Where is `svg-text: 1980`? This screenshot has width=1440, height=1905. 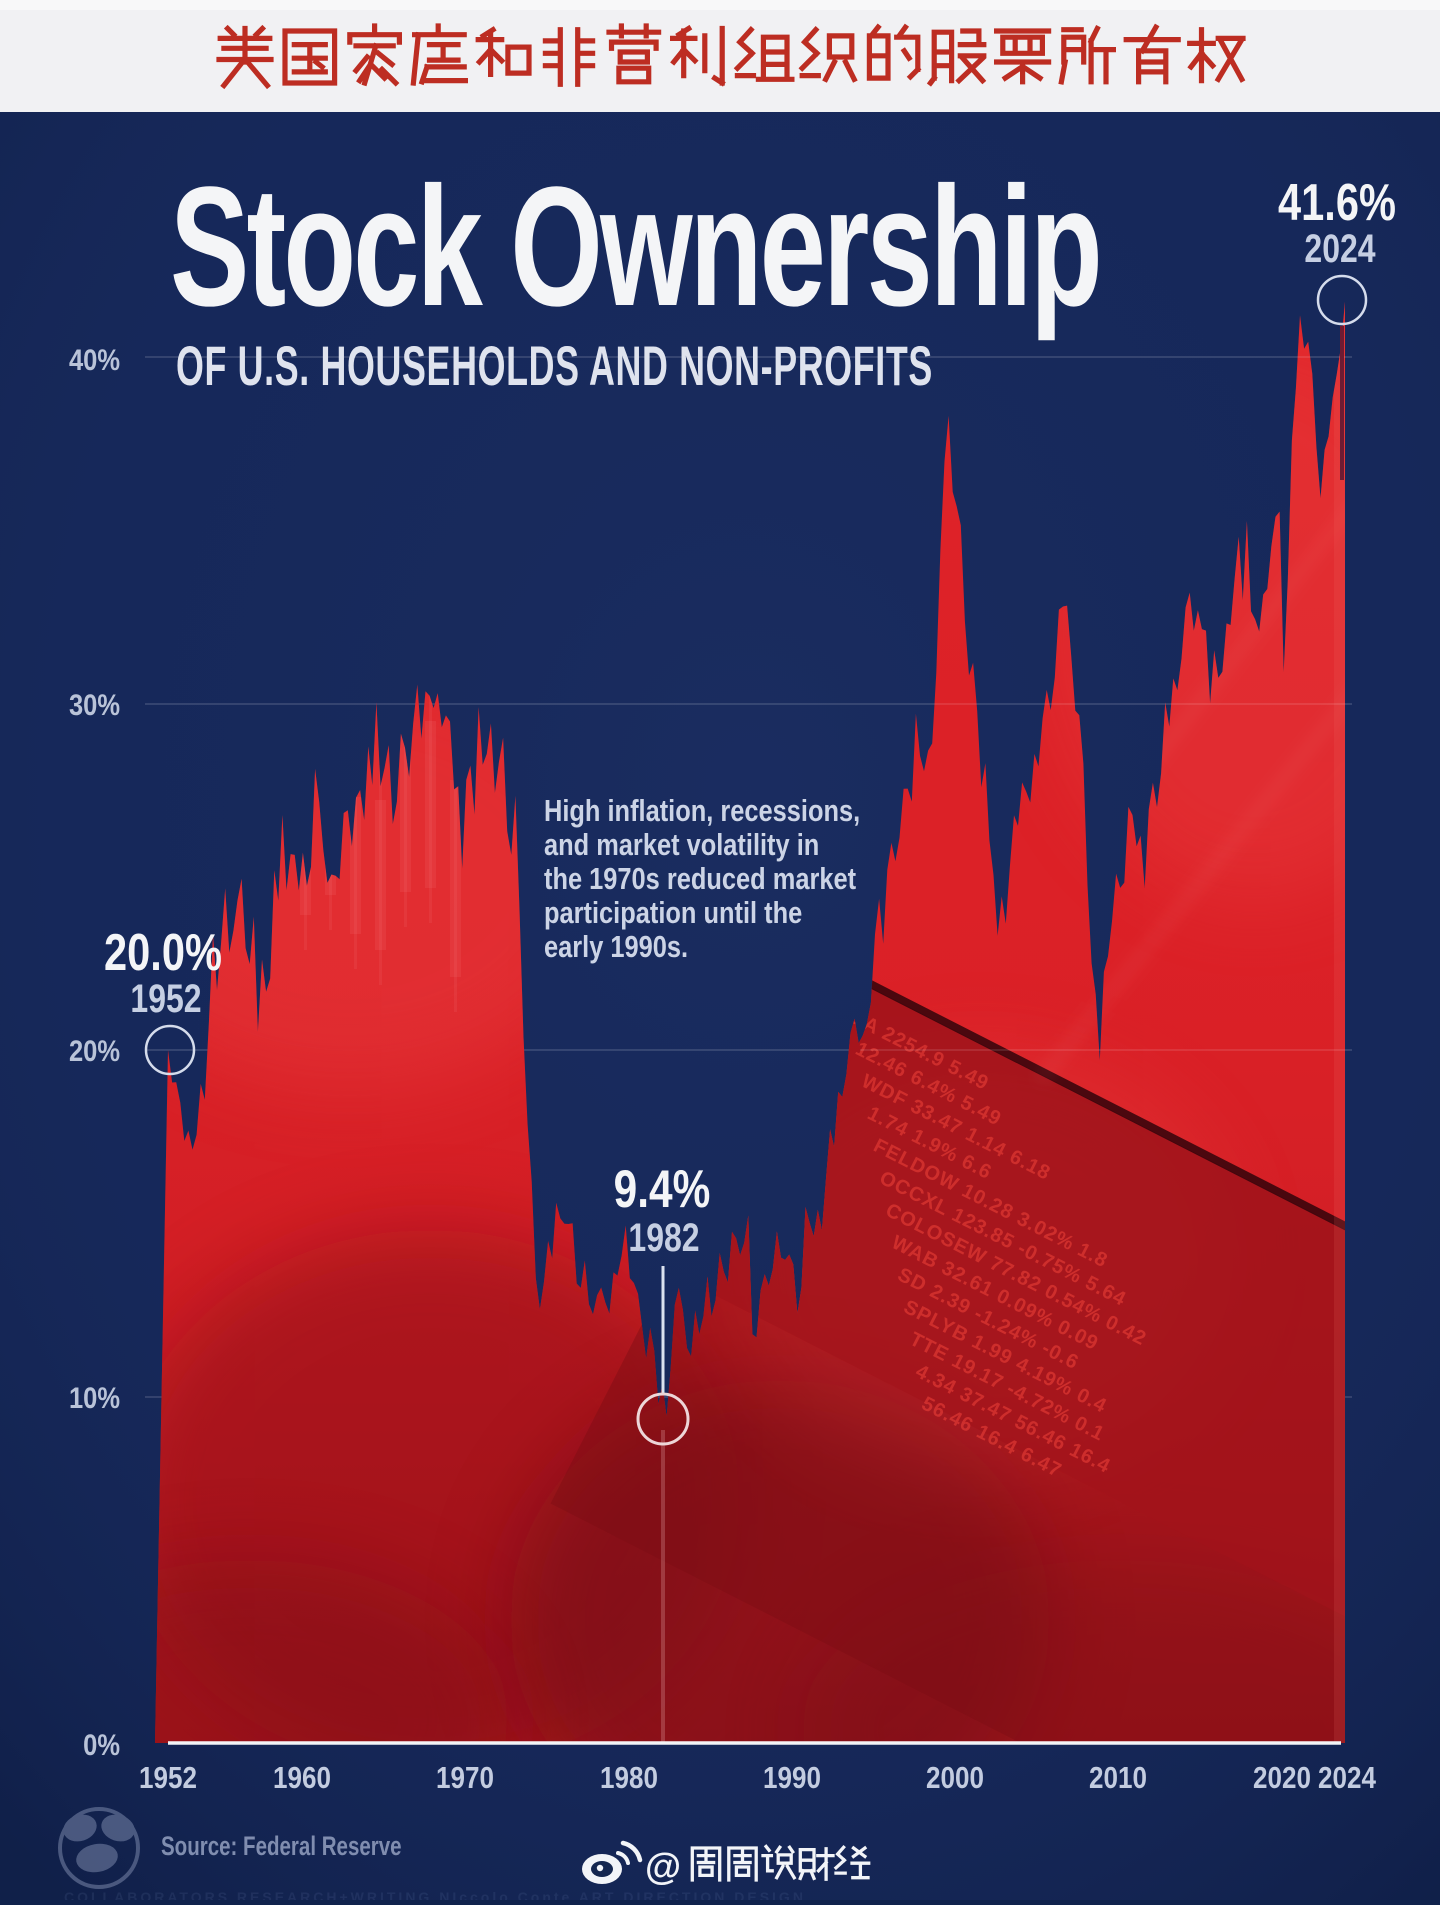 svg-text: 1980 is located at coordinates (629, 1778).